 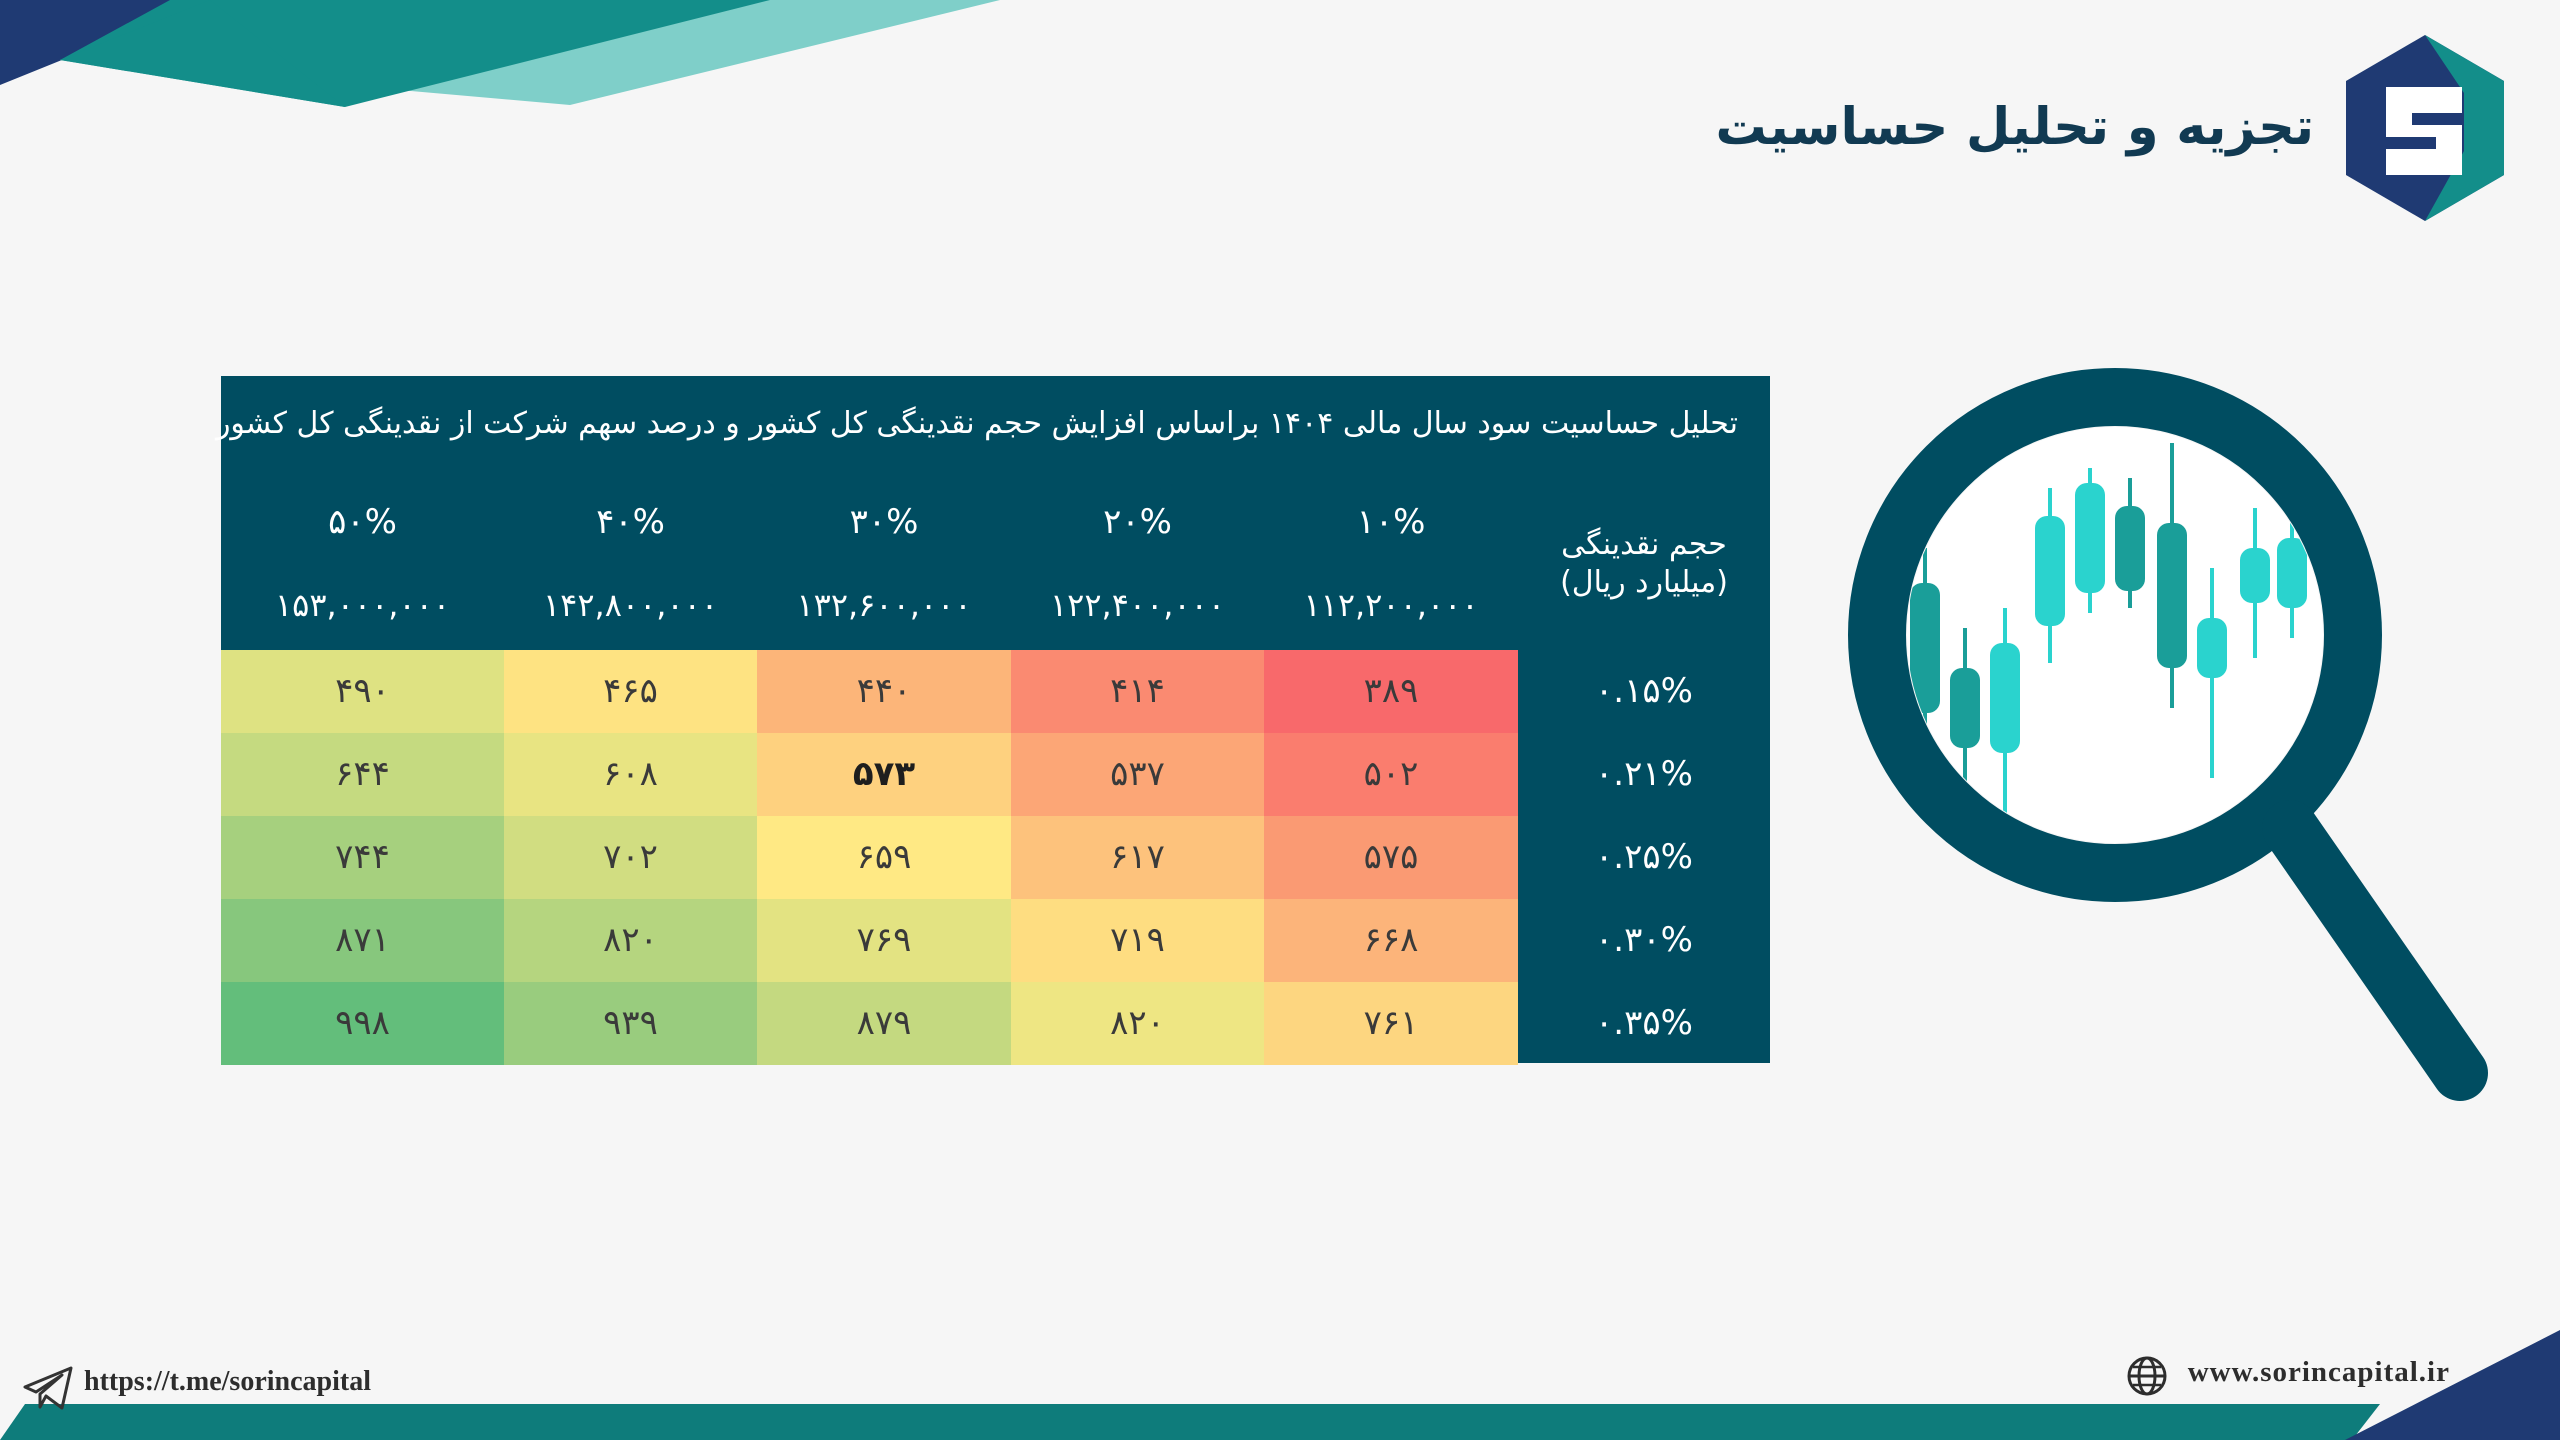 What do you see at coordinates (48, 1388) in the screenshot?
I see `telegram-icon` at bounding box center [48, 1388].